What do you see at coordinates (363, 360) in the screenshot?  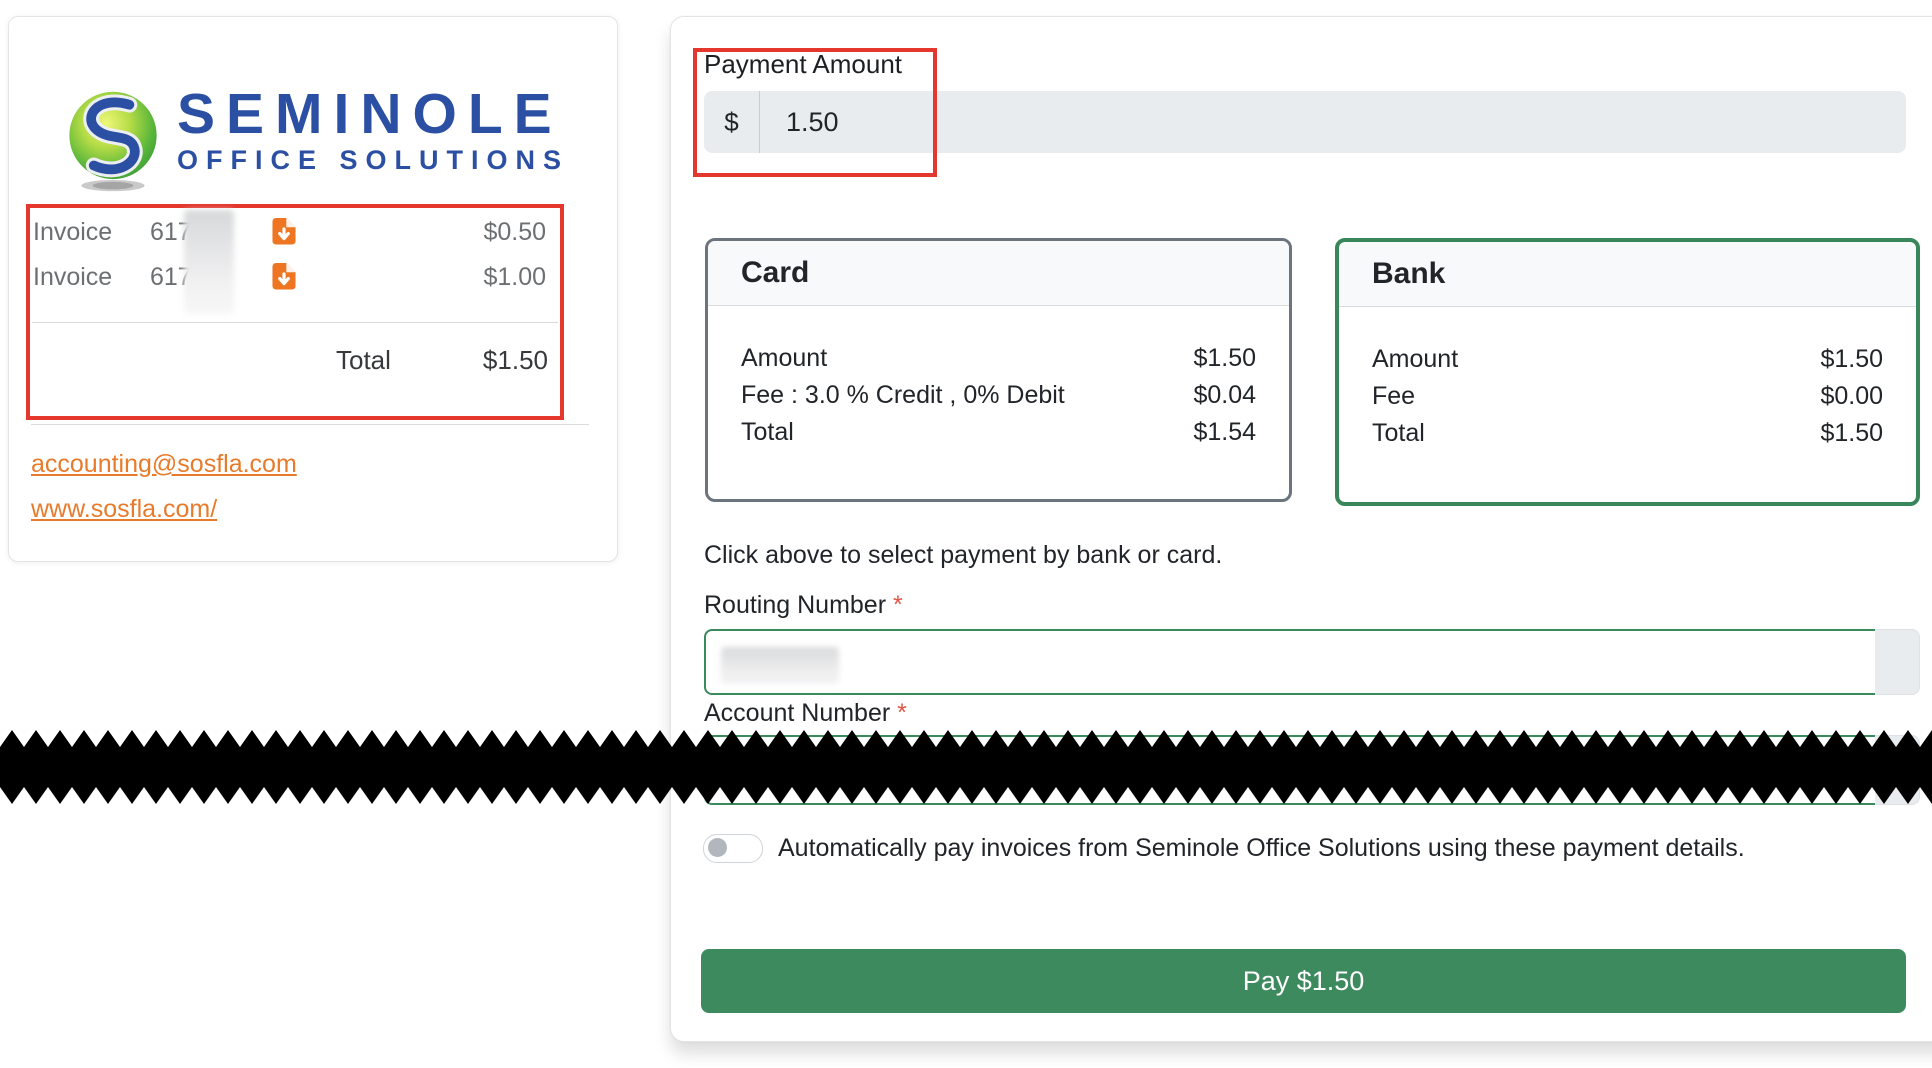 I see `invoice-total-label: Total` at bounding box center [363, 360].